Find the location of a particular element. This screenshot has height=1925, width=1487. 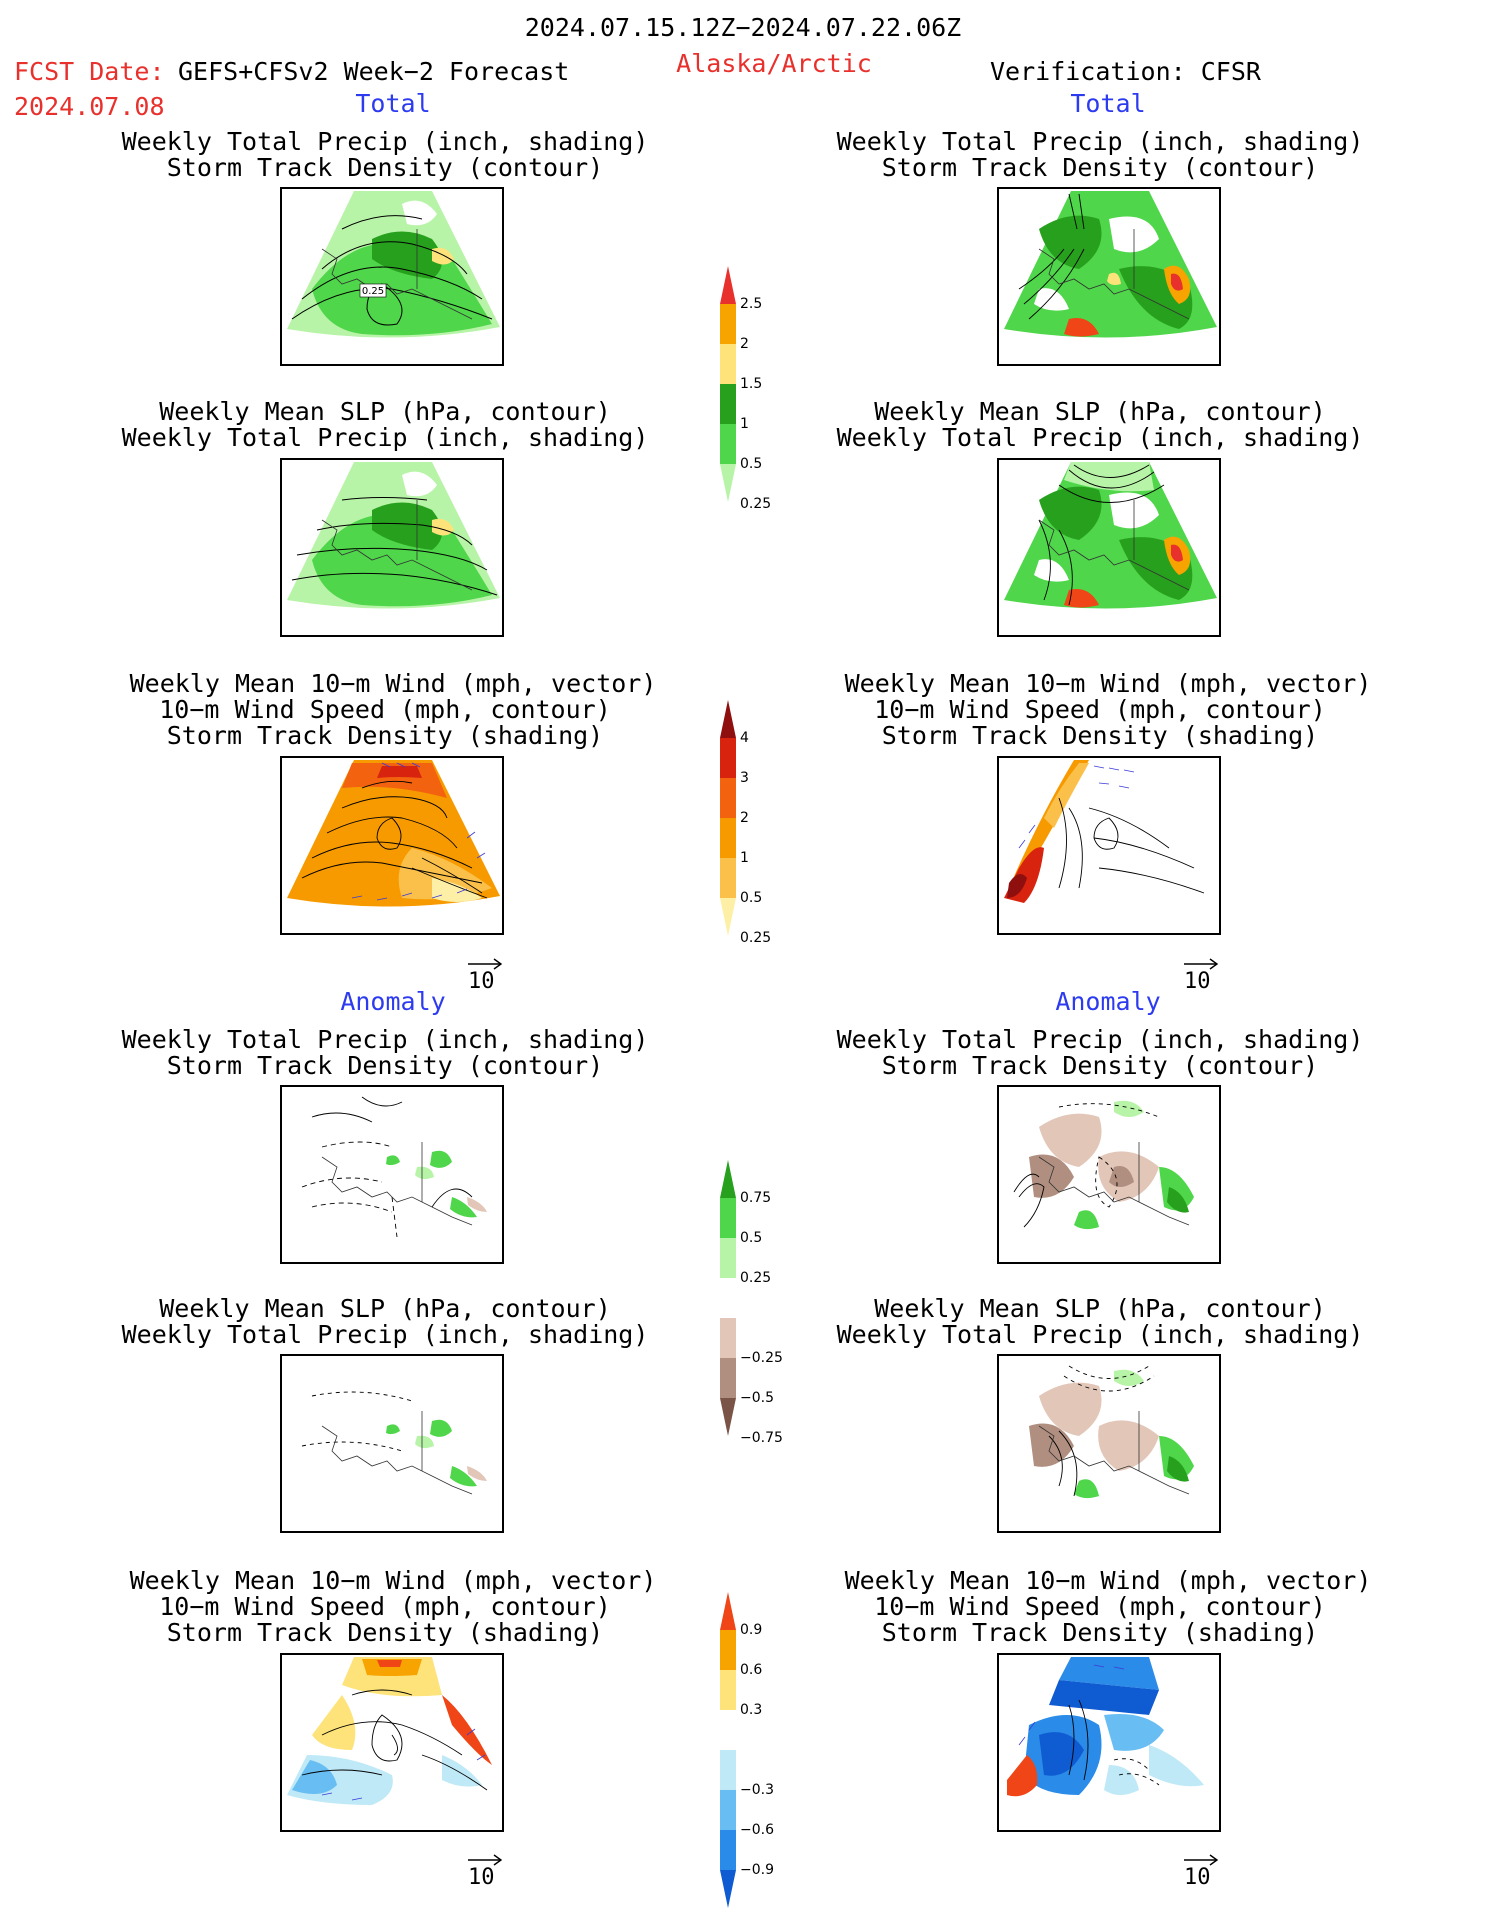

colorbar-tick-label: 3 is located at coordinates (744, 778).